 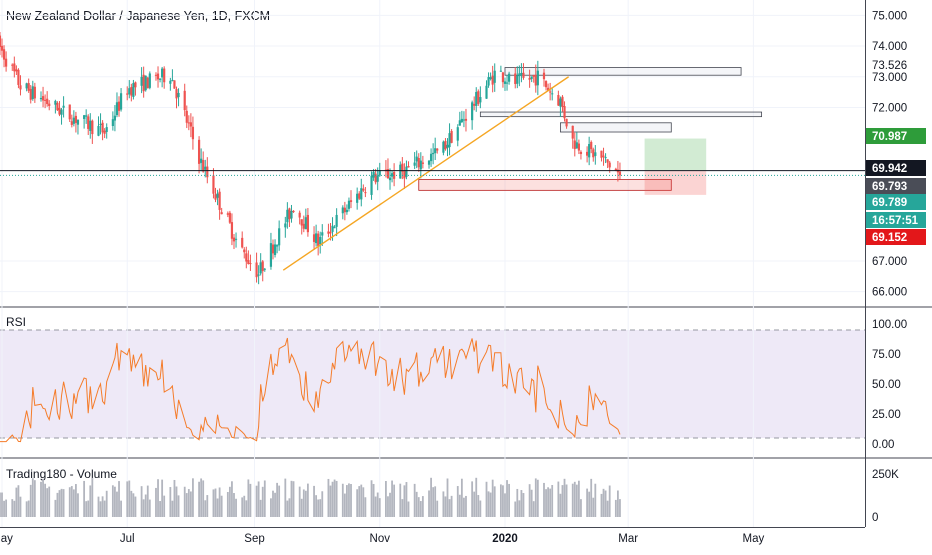 I want to click on position-tool, so click(x=675, y=166).